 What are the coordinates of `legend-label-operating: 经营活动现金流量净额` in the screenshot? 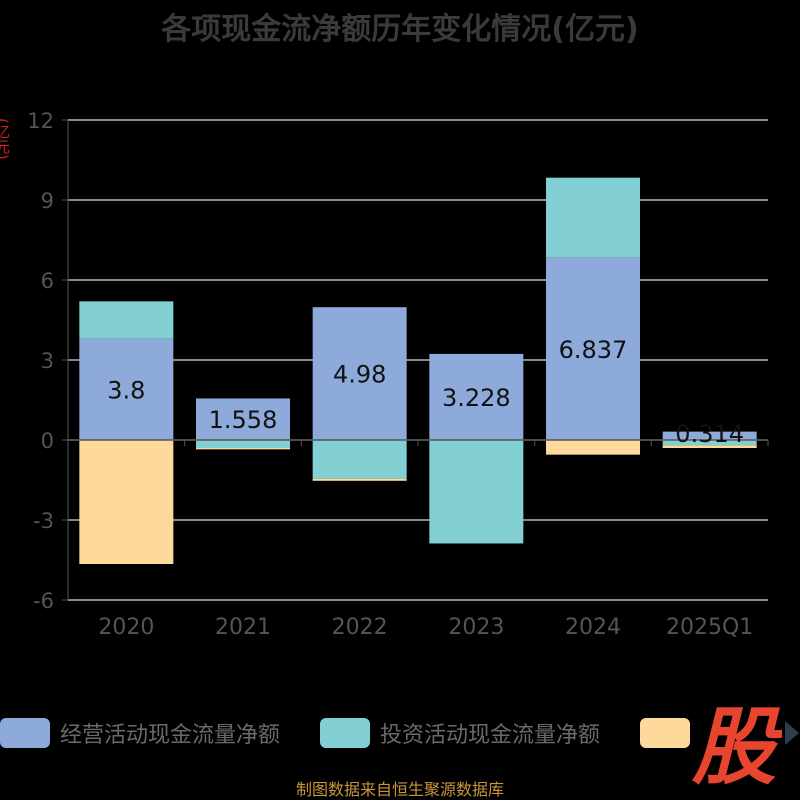 It's located at (170, 735).